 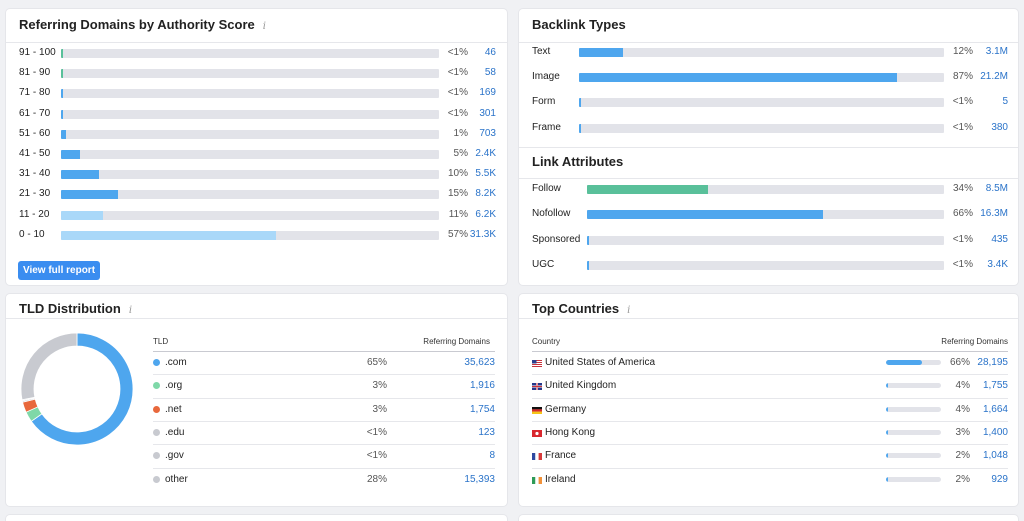 I want to click on view-full-report-button: View full report, so click(x=59, y=270).